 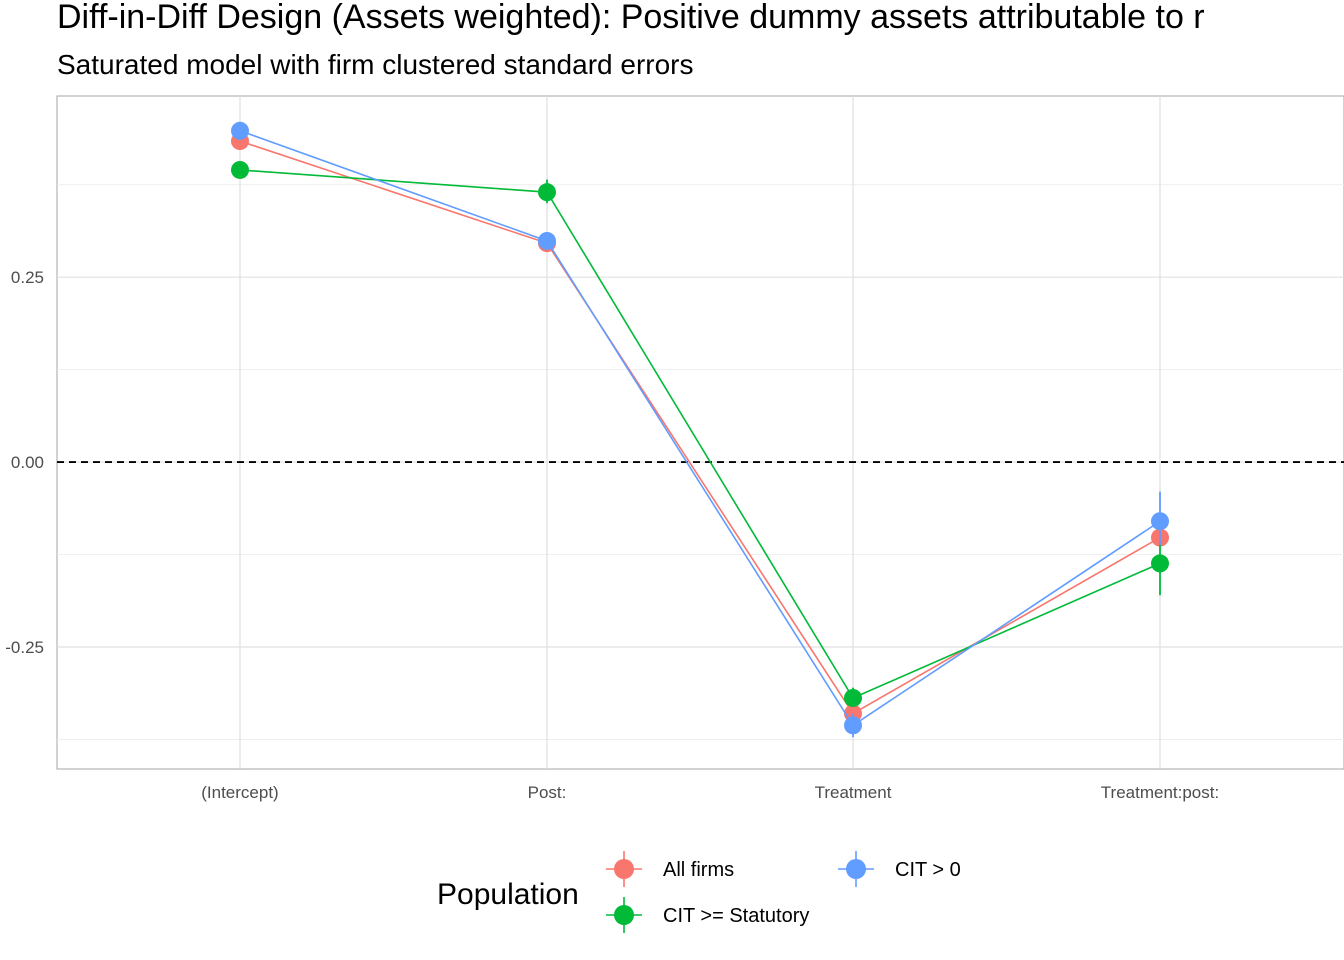 What do you see at coordinates (853, 792) in the screenshot?
I see `x-tick-label: Treatment` at bounding box center [853, 792].